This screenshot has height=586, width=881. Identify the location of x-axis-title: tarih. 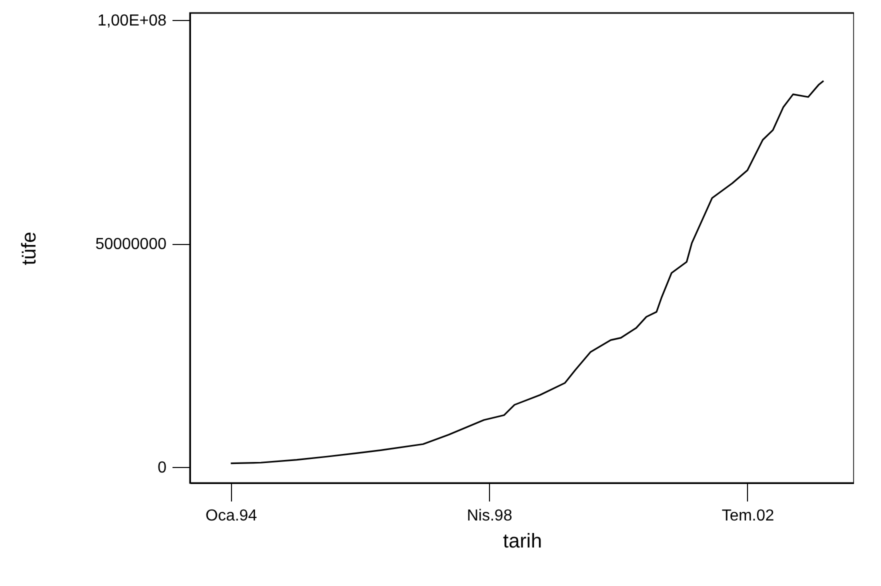
(522, 541).